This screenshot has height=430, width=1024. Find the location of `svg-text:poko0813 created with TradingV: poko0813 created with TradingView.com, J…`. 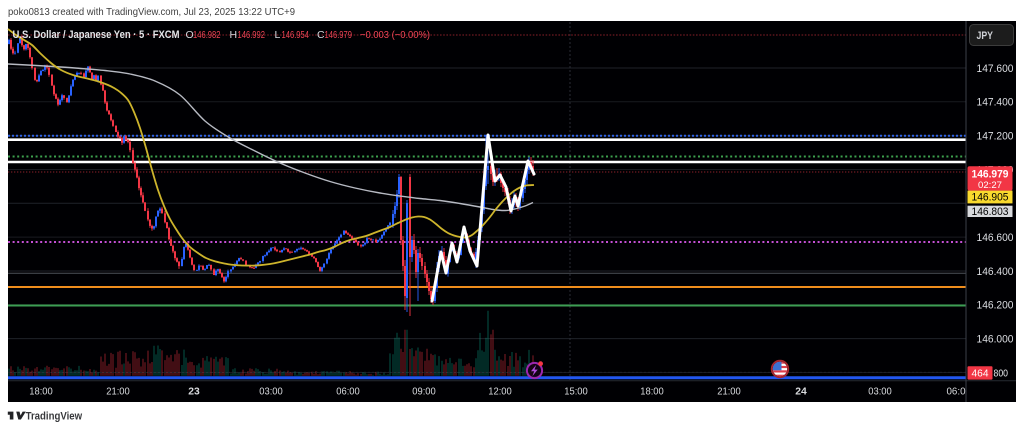

svg-text:poko0813 created with TradingV: poko0813 created with TradingView.com, J… is located at coordinates (151, 12).